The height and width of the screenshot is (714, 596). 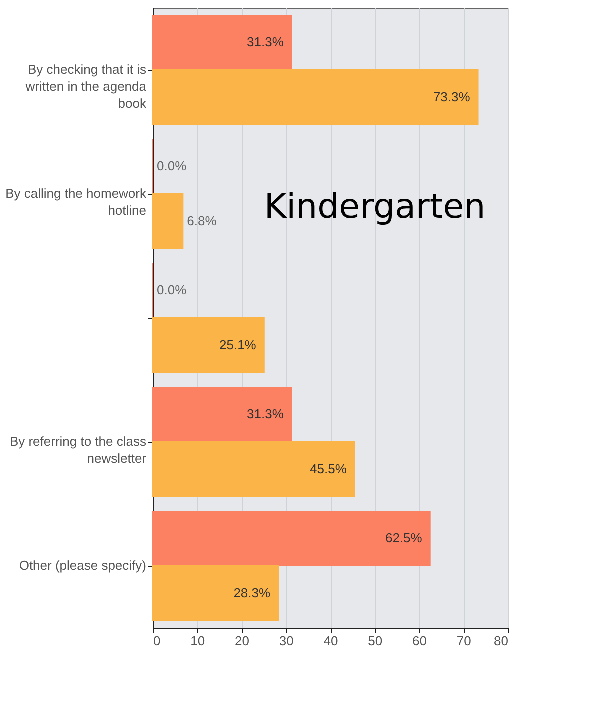 I want to click on x-tick-label: 20, so click(x=242, y=641).